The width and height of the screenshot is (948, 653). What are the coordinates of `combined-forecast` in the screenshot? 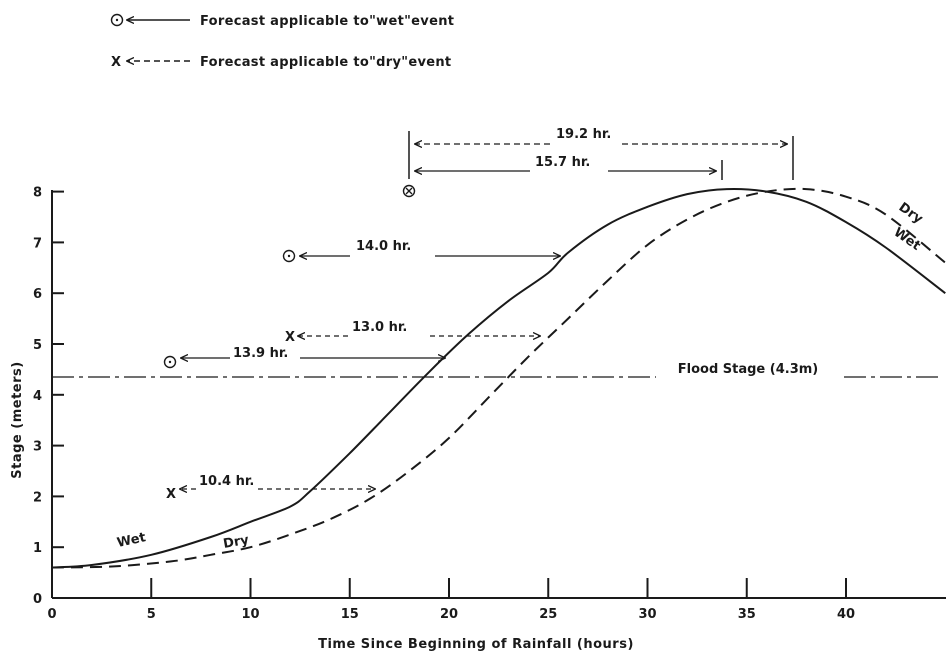 It's located at (409, 191).